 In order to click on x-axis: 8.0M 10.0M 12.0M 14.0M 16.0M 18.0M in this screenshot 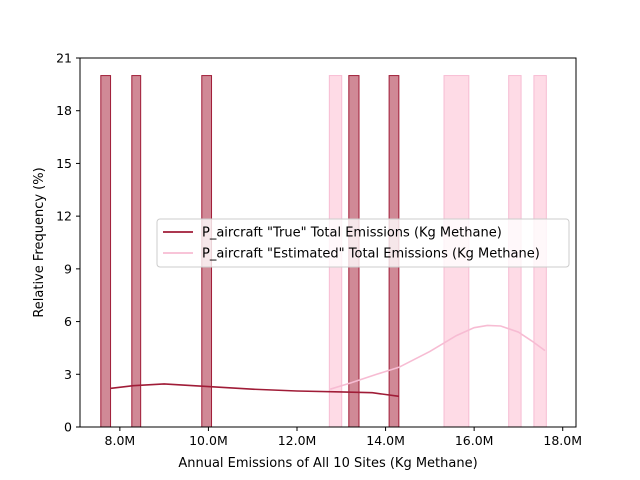, I will do `click(343, 437)`.